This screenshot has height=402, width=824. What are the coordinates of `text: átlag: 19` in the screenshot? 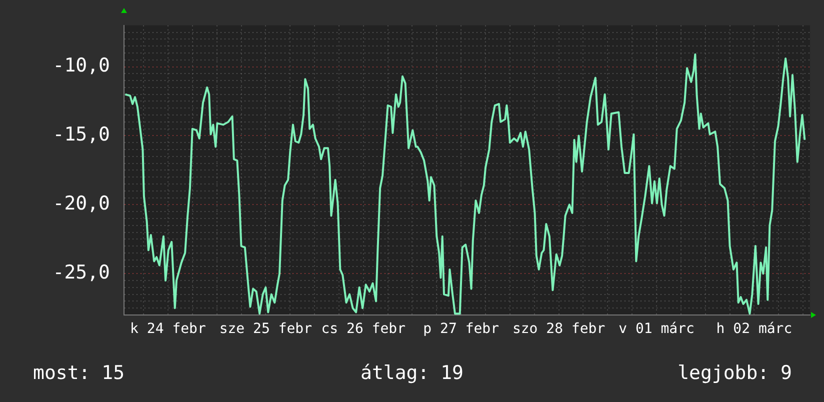 It's located at (412, 373).